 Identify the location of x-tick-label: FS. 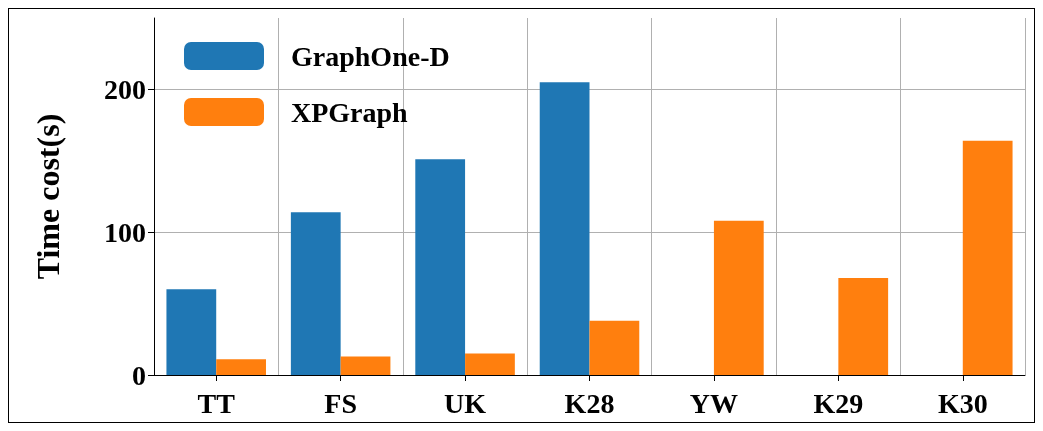
(340, 403).